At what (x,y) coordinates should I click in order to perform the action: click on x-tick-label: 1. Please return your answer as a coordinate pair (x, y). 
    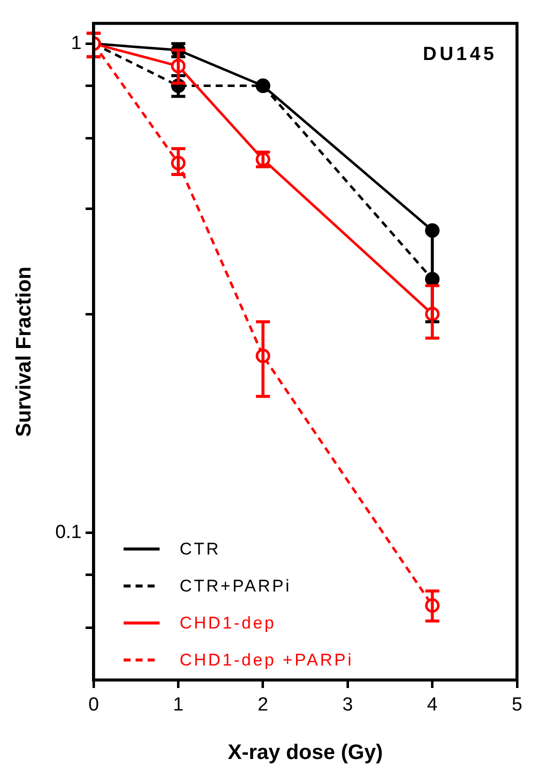
    Looking at the image, I should click on (178, 705).